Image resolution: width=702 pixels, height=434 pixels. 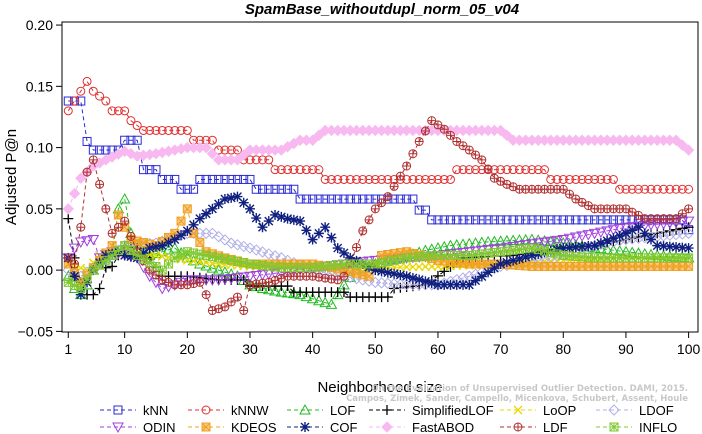 What do you see at coordinates (453, 410) in the screenshot?
I see `legend-label: SimplifiedLOF` at bounding box center [453, 410].